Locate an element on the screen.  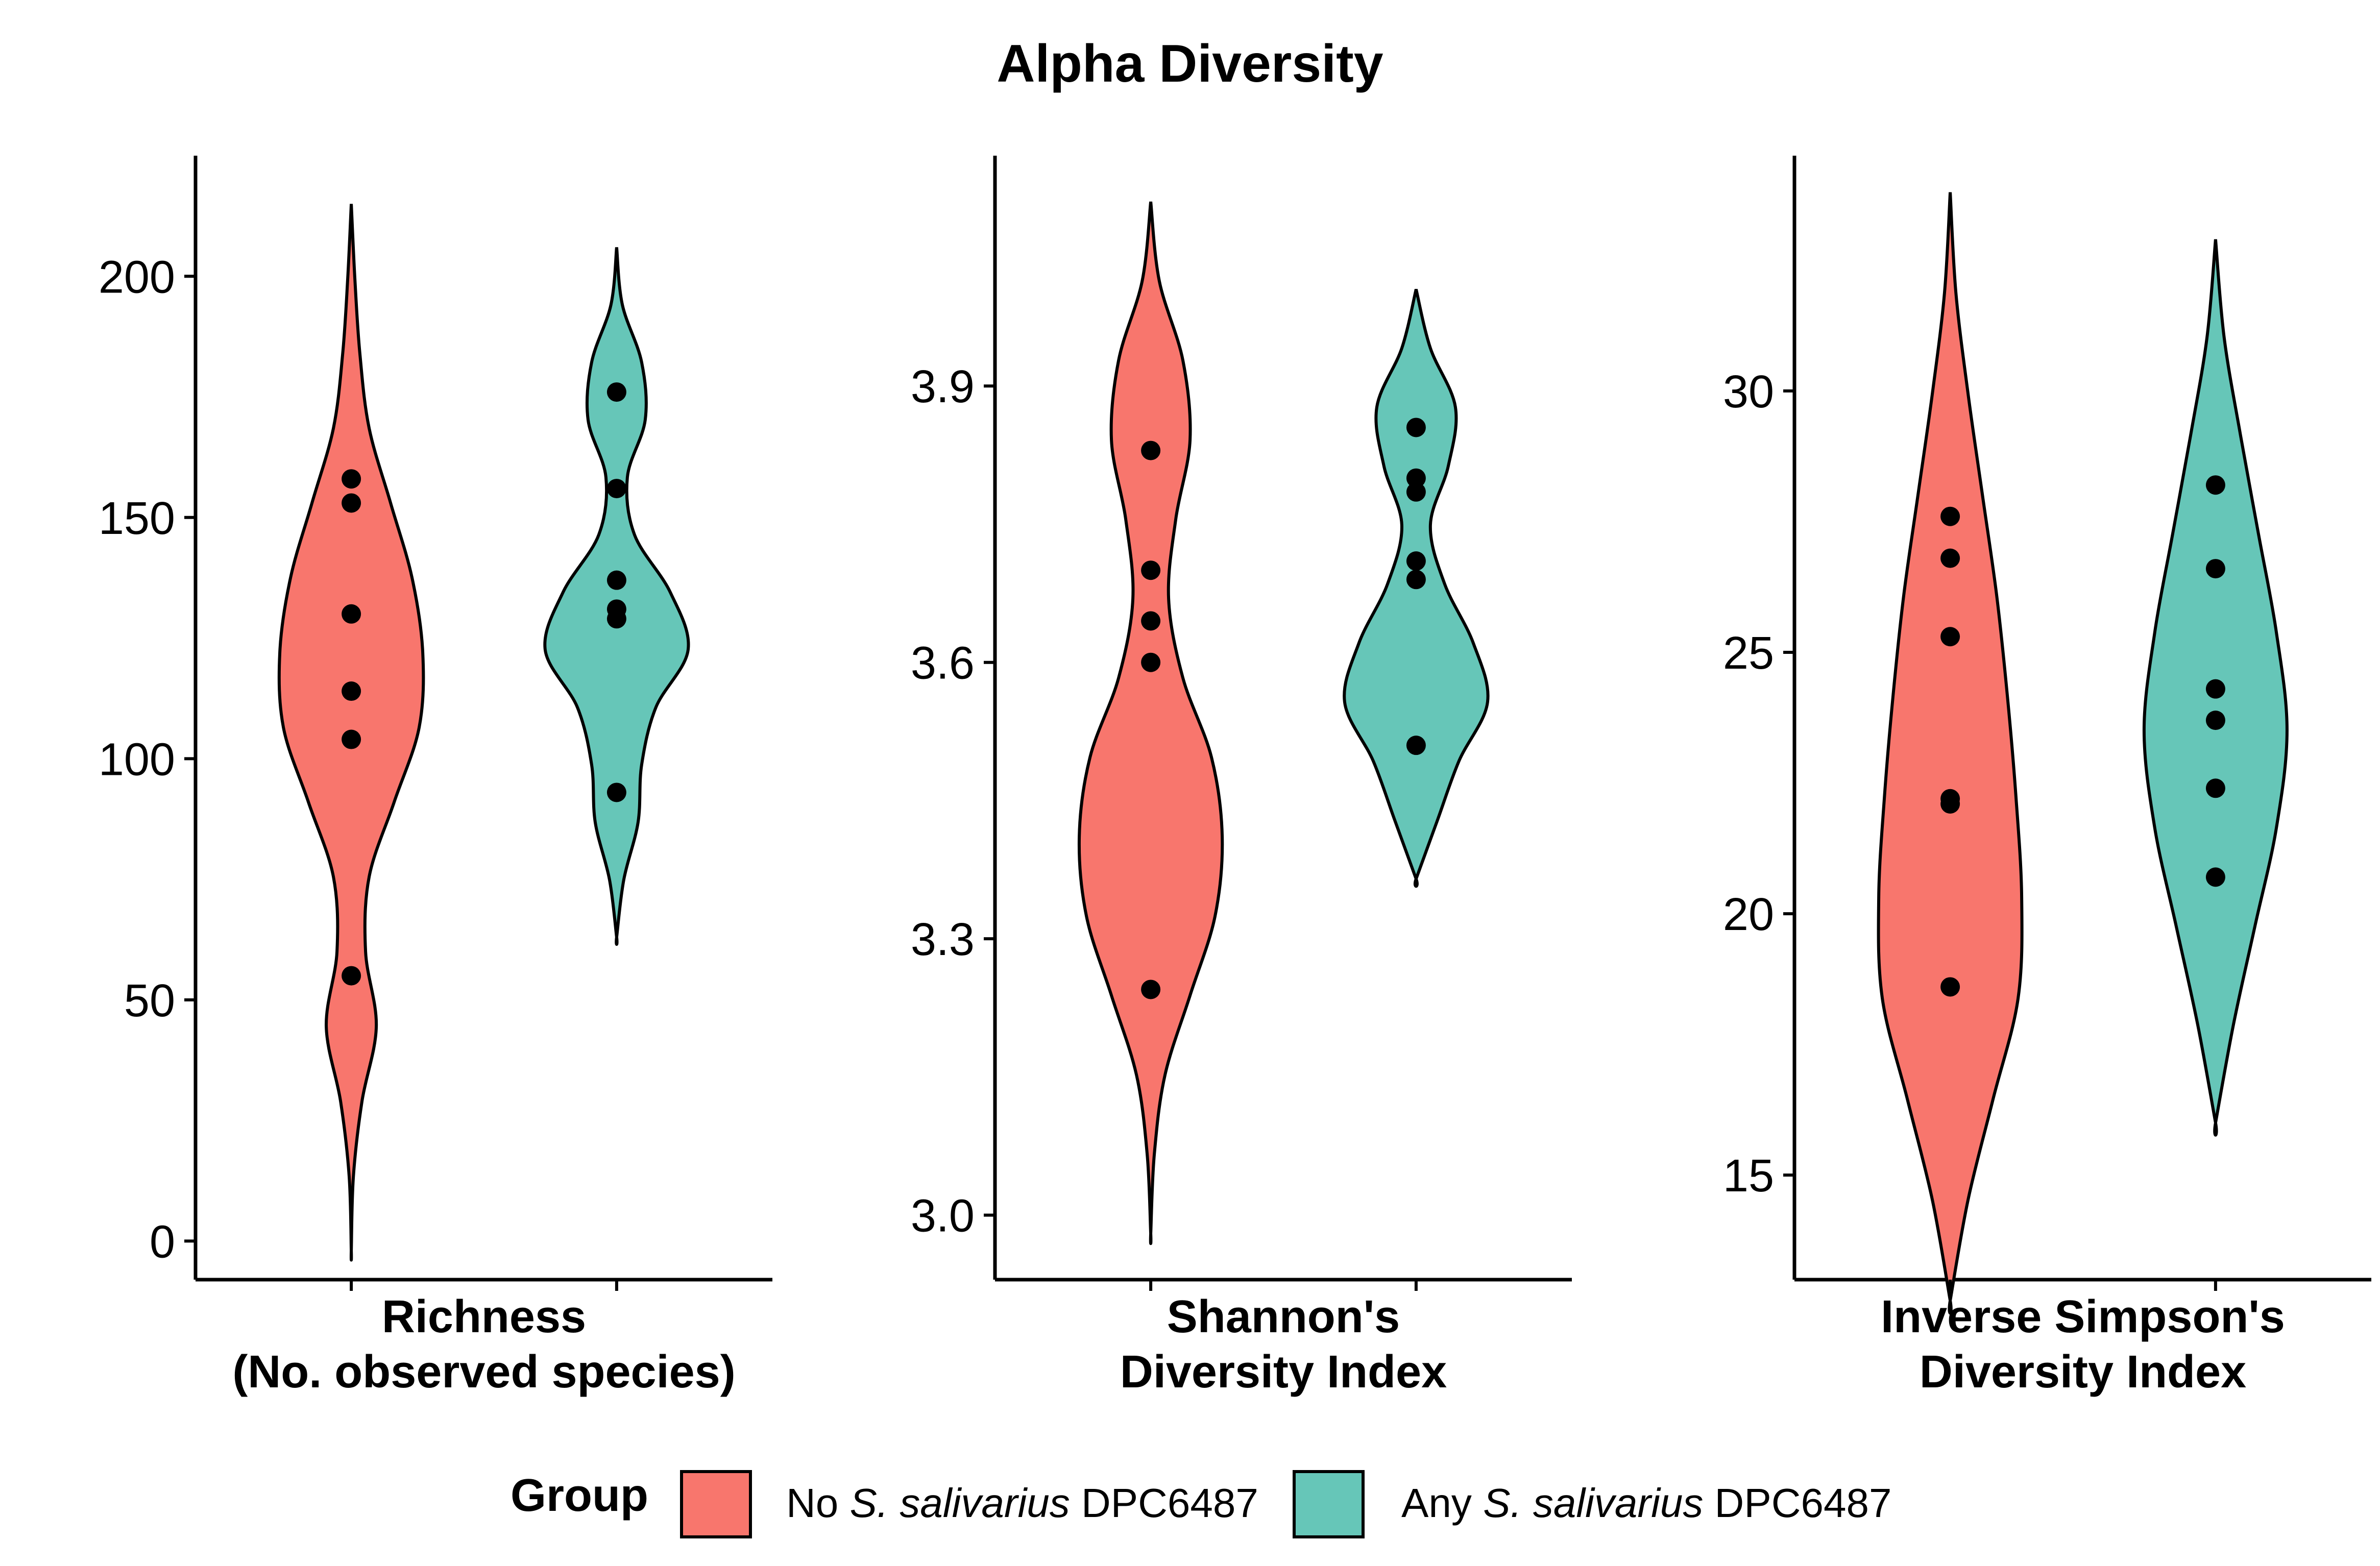
x-axis-label: Richness is located at coordinates (484, 1316).